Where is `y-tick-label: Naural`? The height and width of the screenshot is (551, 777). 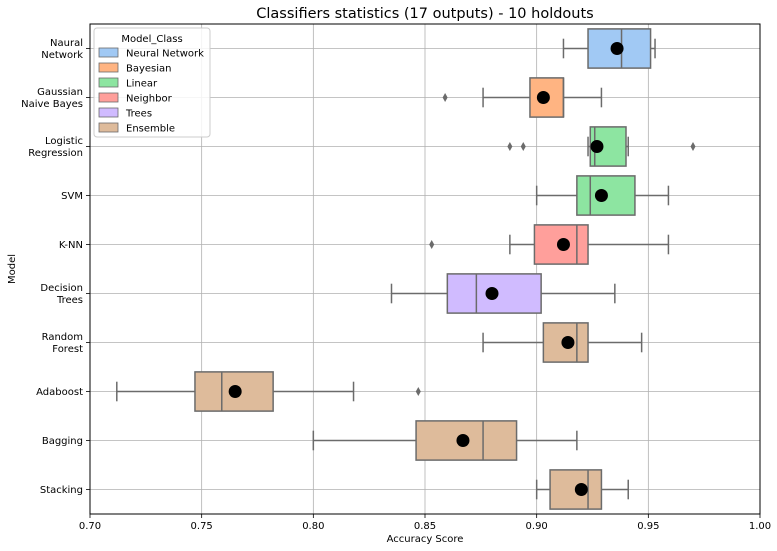
y-tick-label: Naural is located at coordinates (66, 43).